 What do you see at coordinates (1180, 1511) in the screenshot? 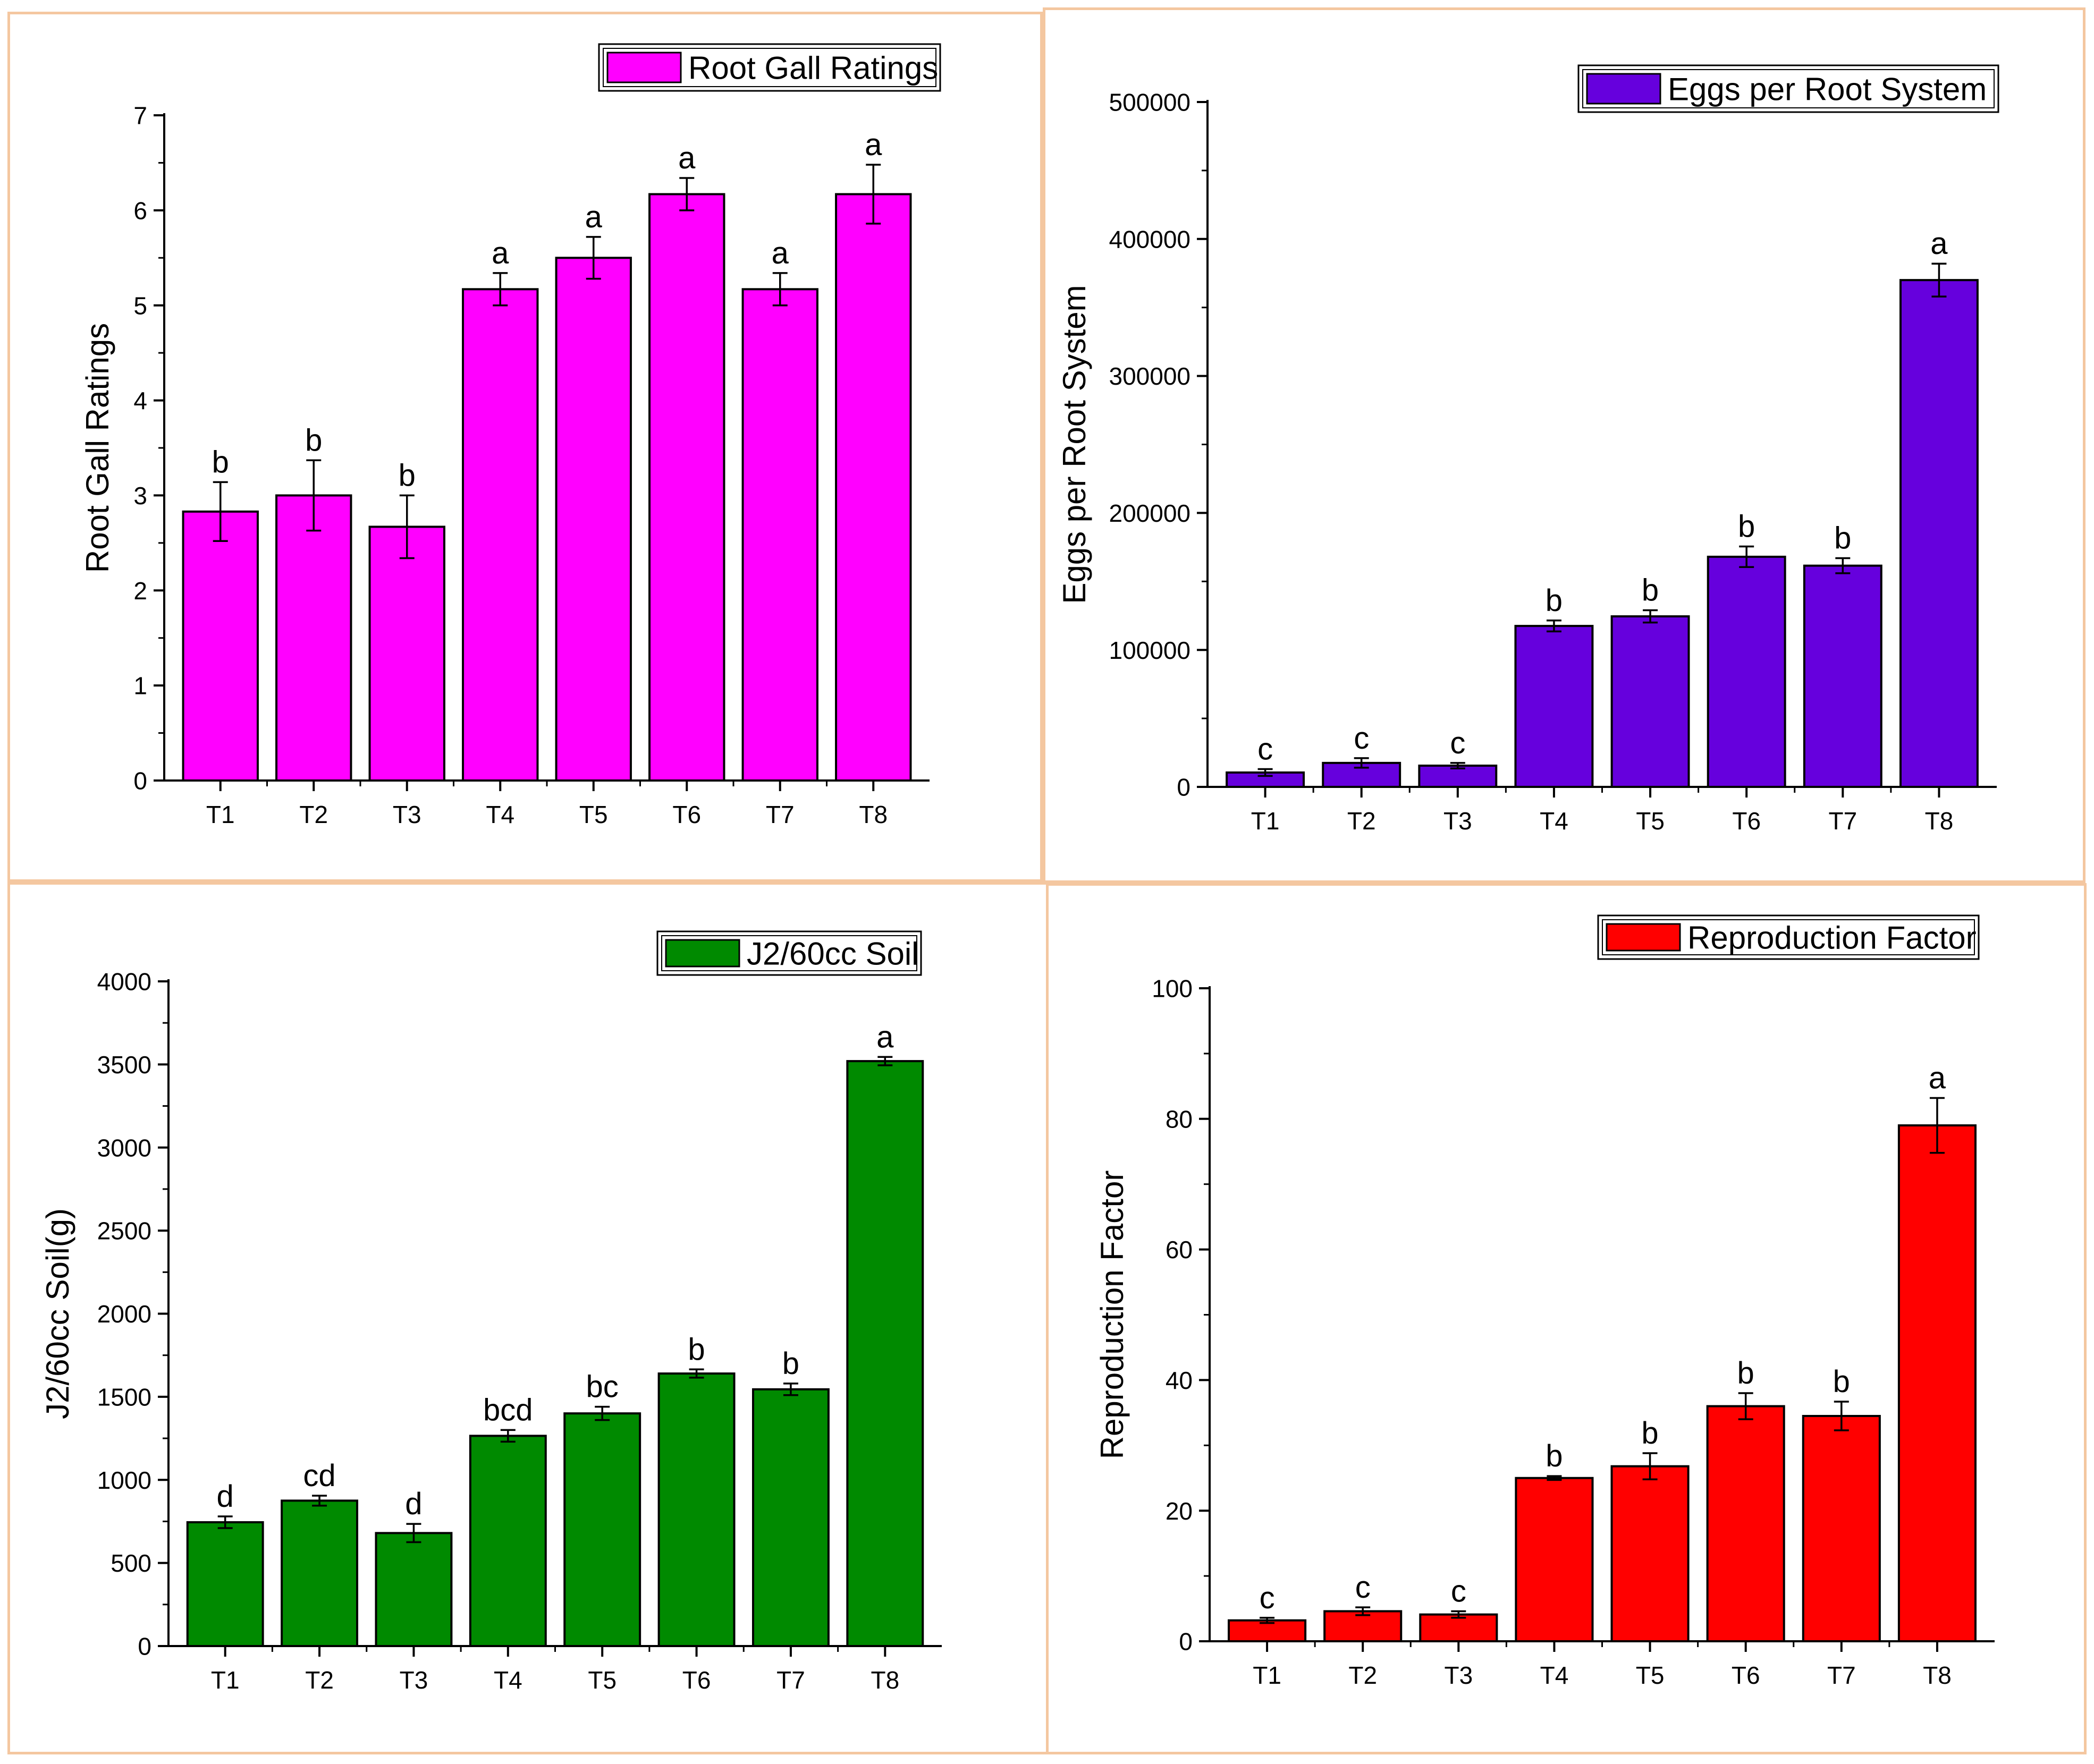
I see `y-tick-label: 20` at bounding box center [1180, 1511].